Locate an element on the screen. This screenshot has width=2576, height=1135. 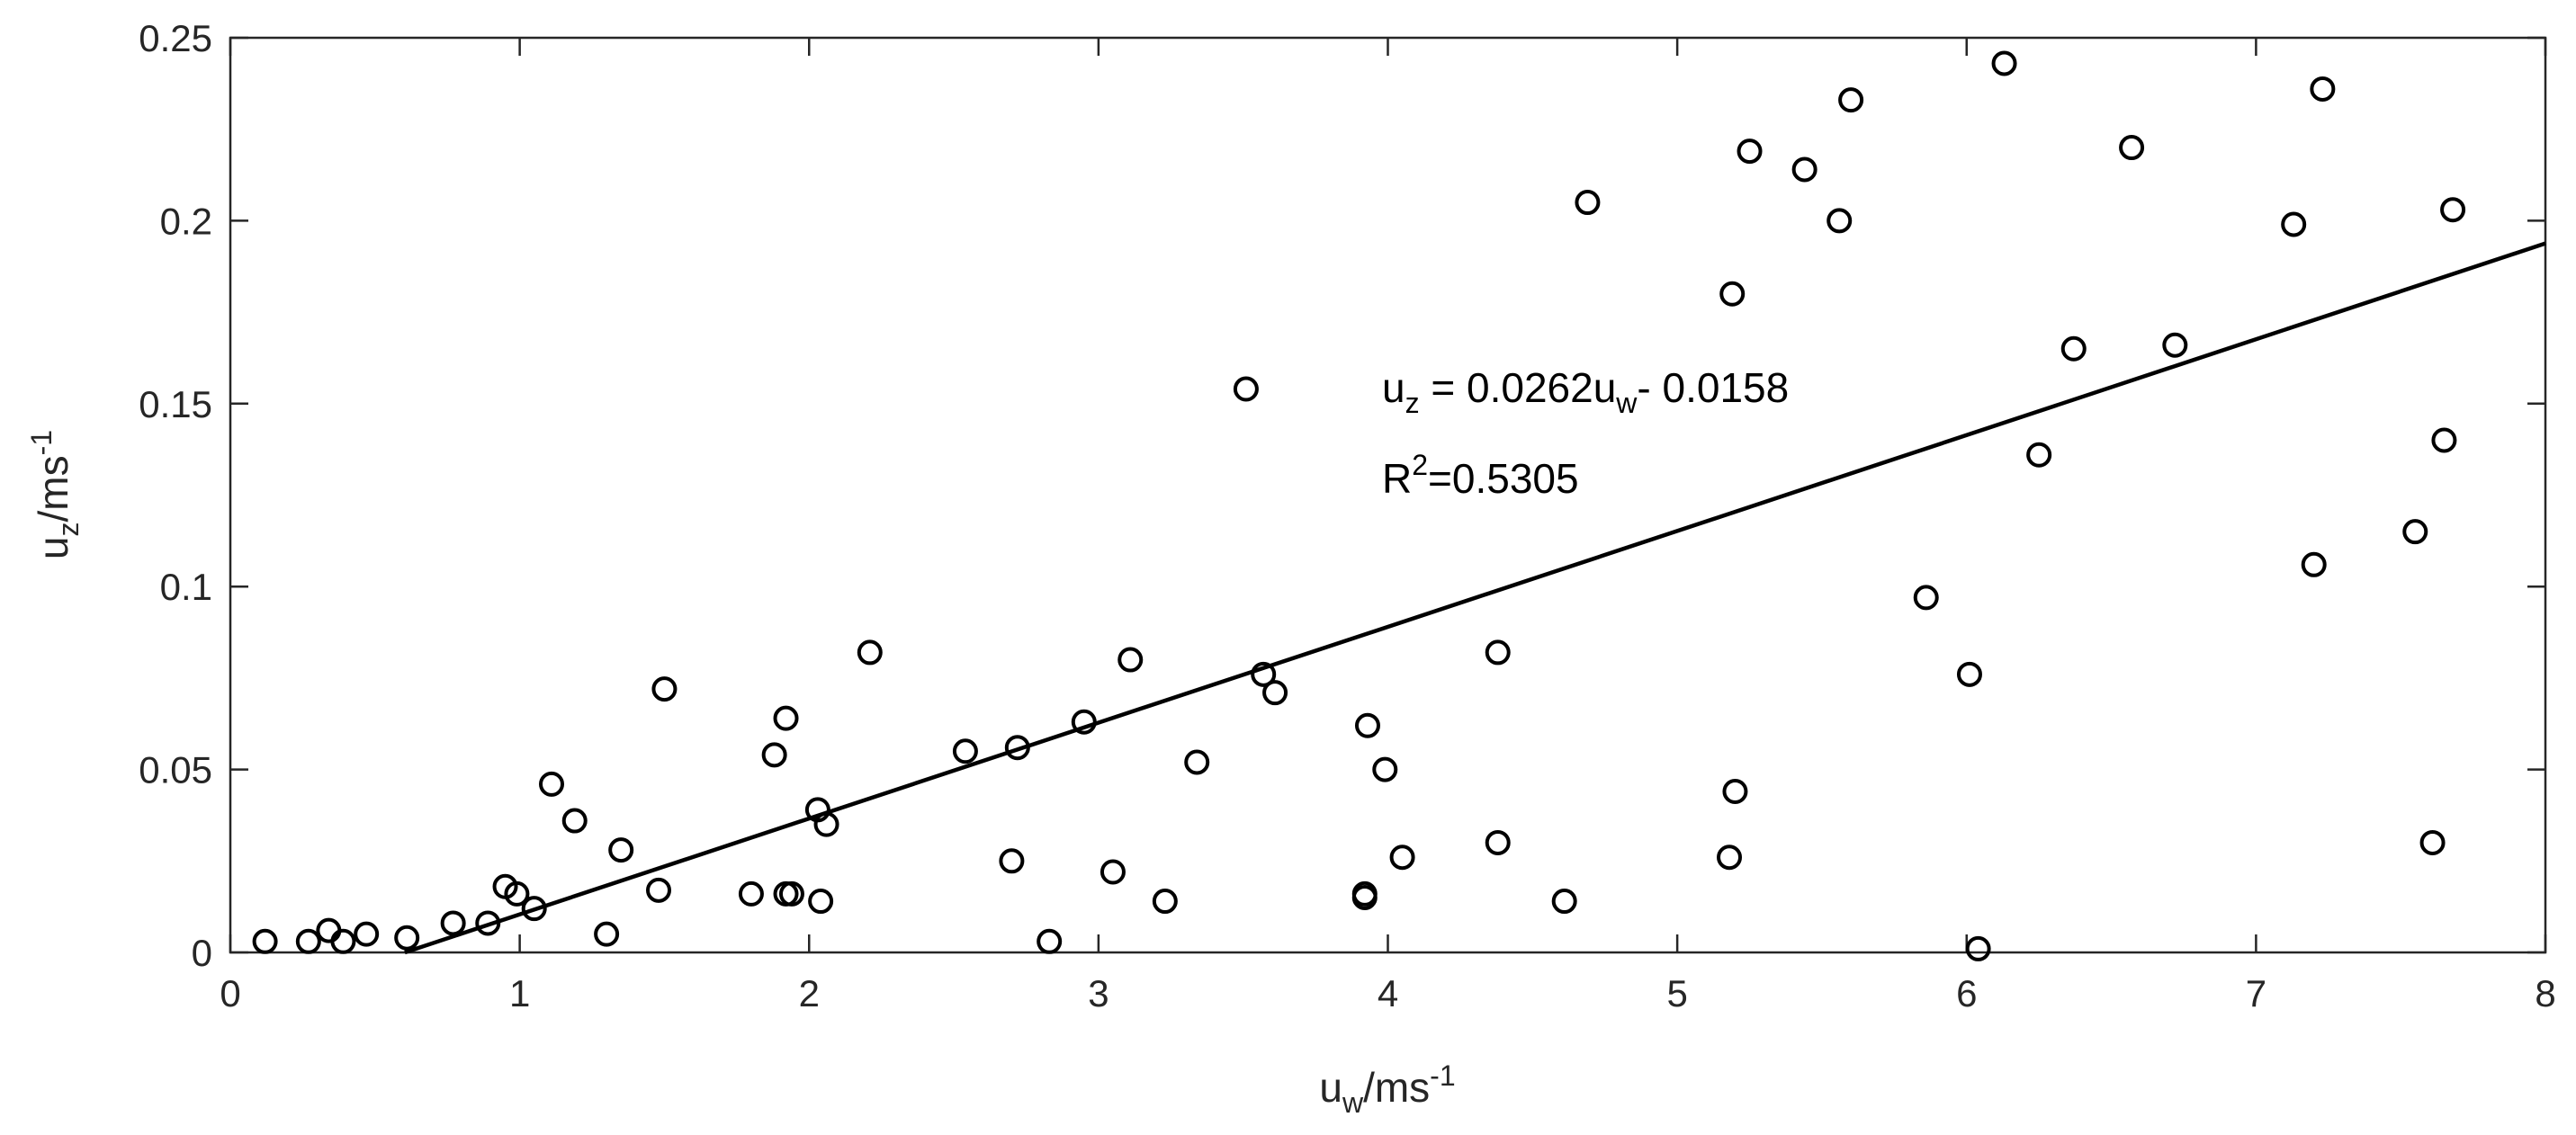
regression-equation: uz = 0.0262uw- 0.0158 is located at coordinates (1586, 391).